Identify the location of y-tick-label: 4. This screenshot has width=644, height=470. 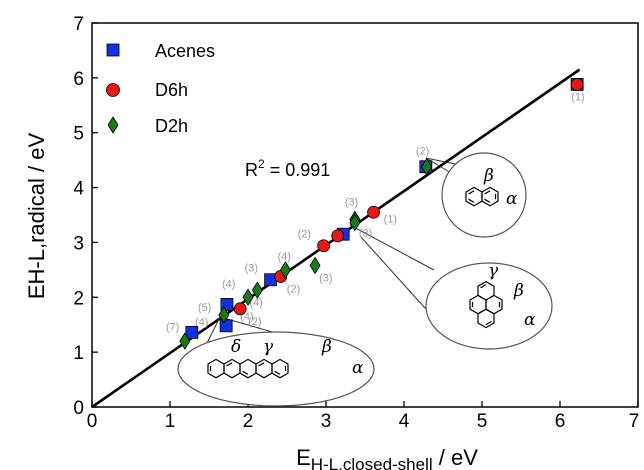
(78, 189).